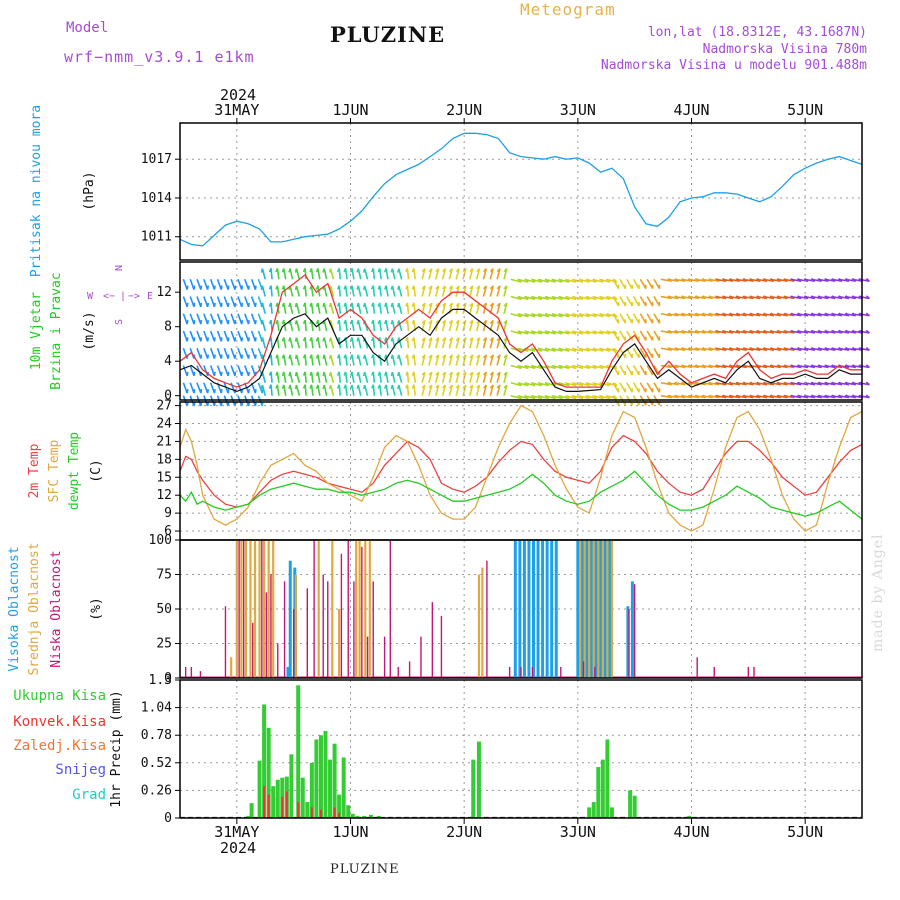 The width and height of the screenshot is (900, 900). What do you see at coordinates (311, 812) in the screenshot?
I see `precip-bar-convective` at bounding box center [311, 812].